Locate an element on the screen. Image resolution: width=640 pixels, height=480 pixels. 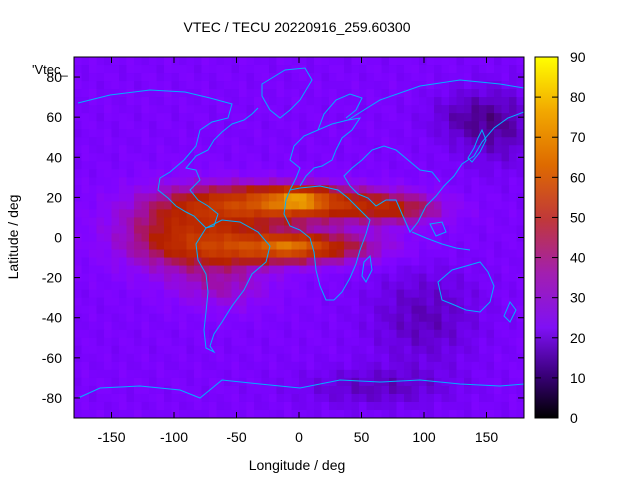
x-tick-label: 150 is located at coordinates (487, 437).